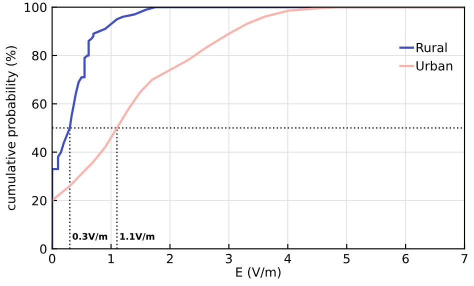 This screenshot has height=286, width=474. Describe the element at coordinates (229, 259) in the screenshot. I see `x-tick-label: 3` at that location.